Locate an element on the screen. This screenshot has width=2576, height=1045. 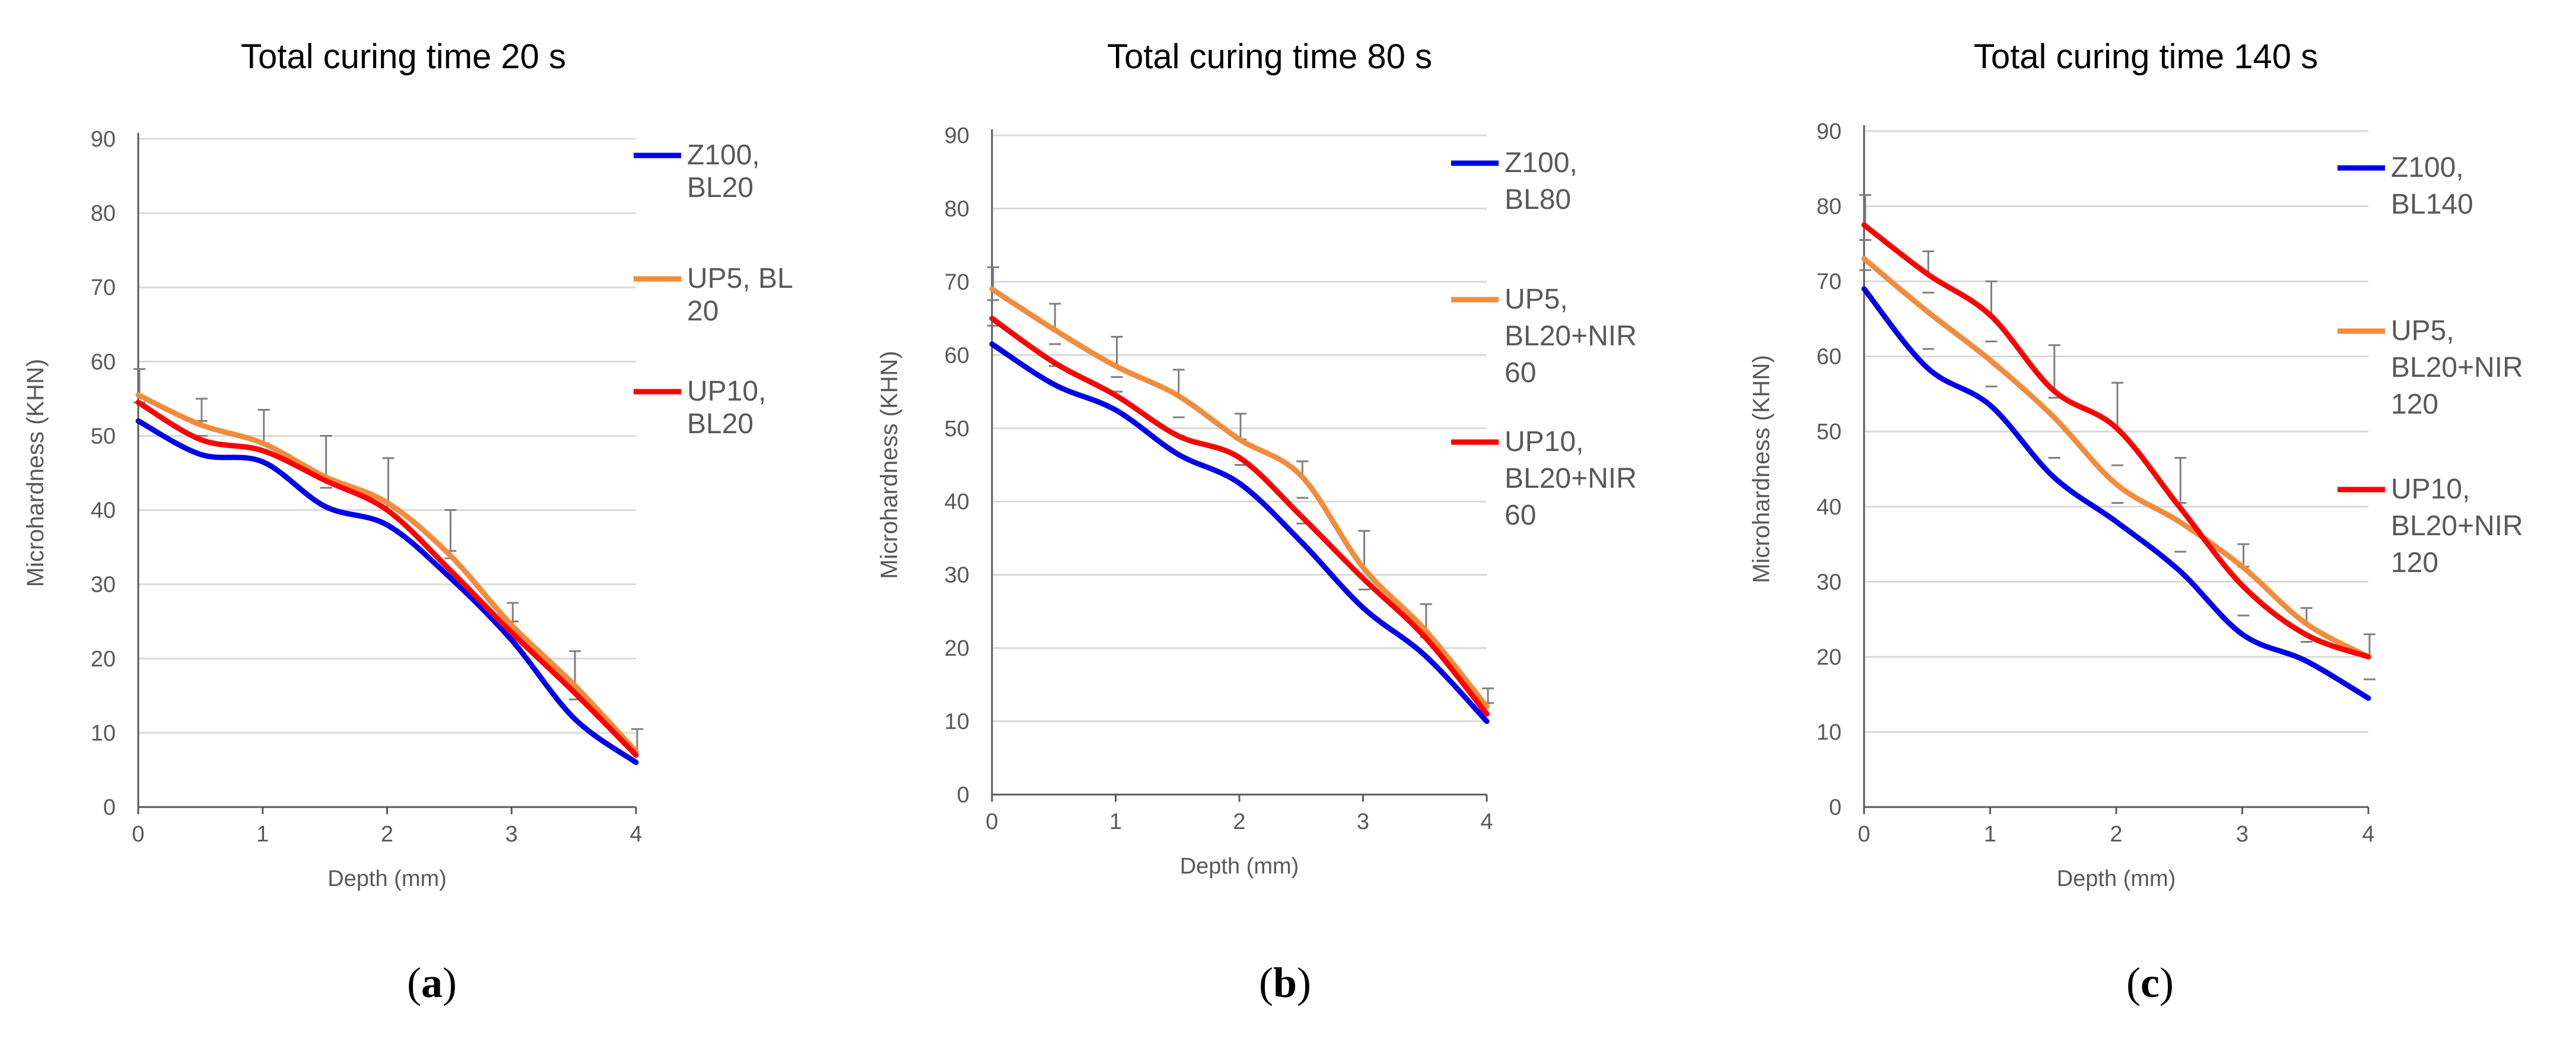
caption-a-letter: a is located at coordinates (432, 982).